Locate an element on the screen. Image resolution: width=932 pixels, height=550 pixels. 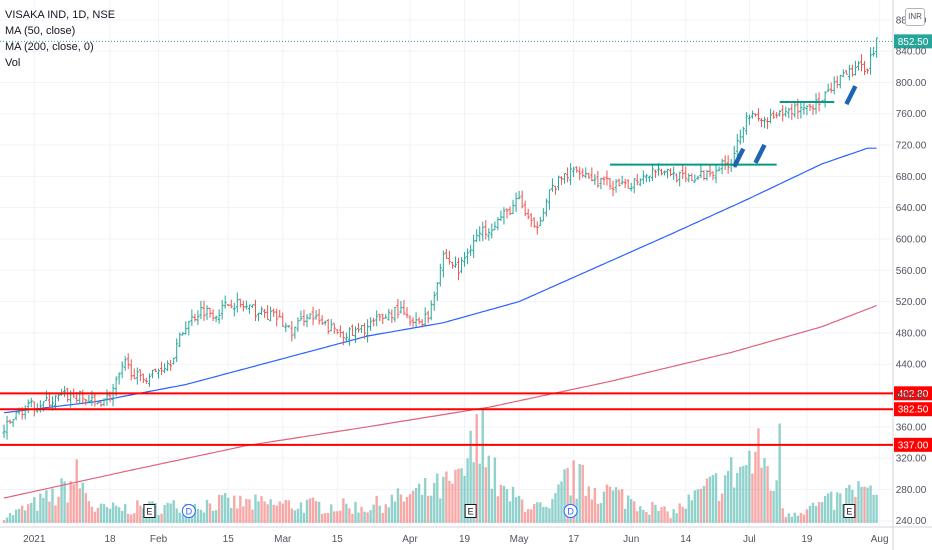
time-axis: 2021 18 Feb 15 Mar 15 Apr 19 May 17 Jun 14 Jul 19 Aug is located at coordinates (455, 539).